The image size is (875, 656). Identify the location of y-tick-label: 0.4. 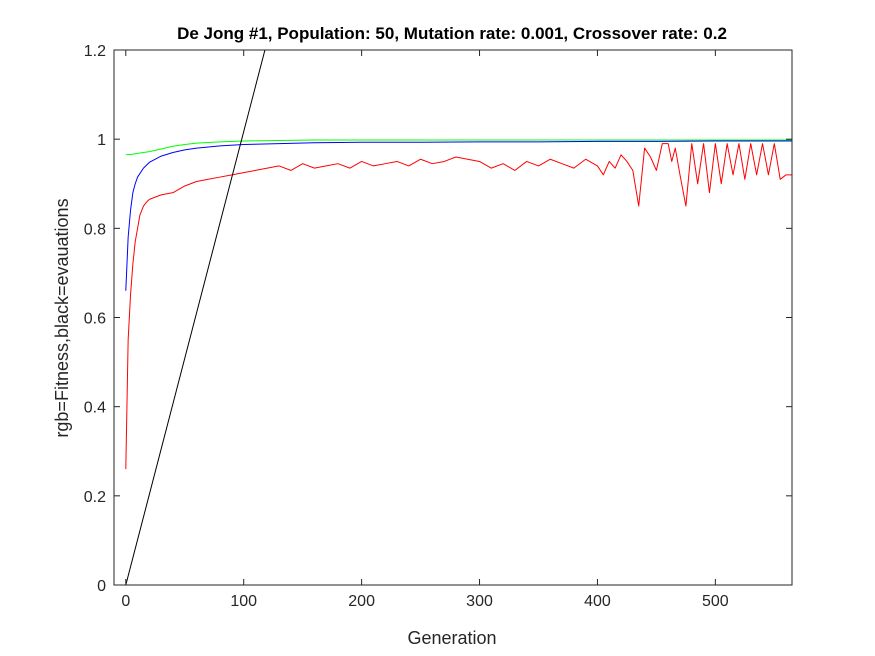
(95, 408).